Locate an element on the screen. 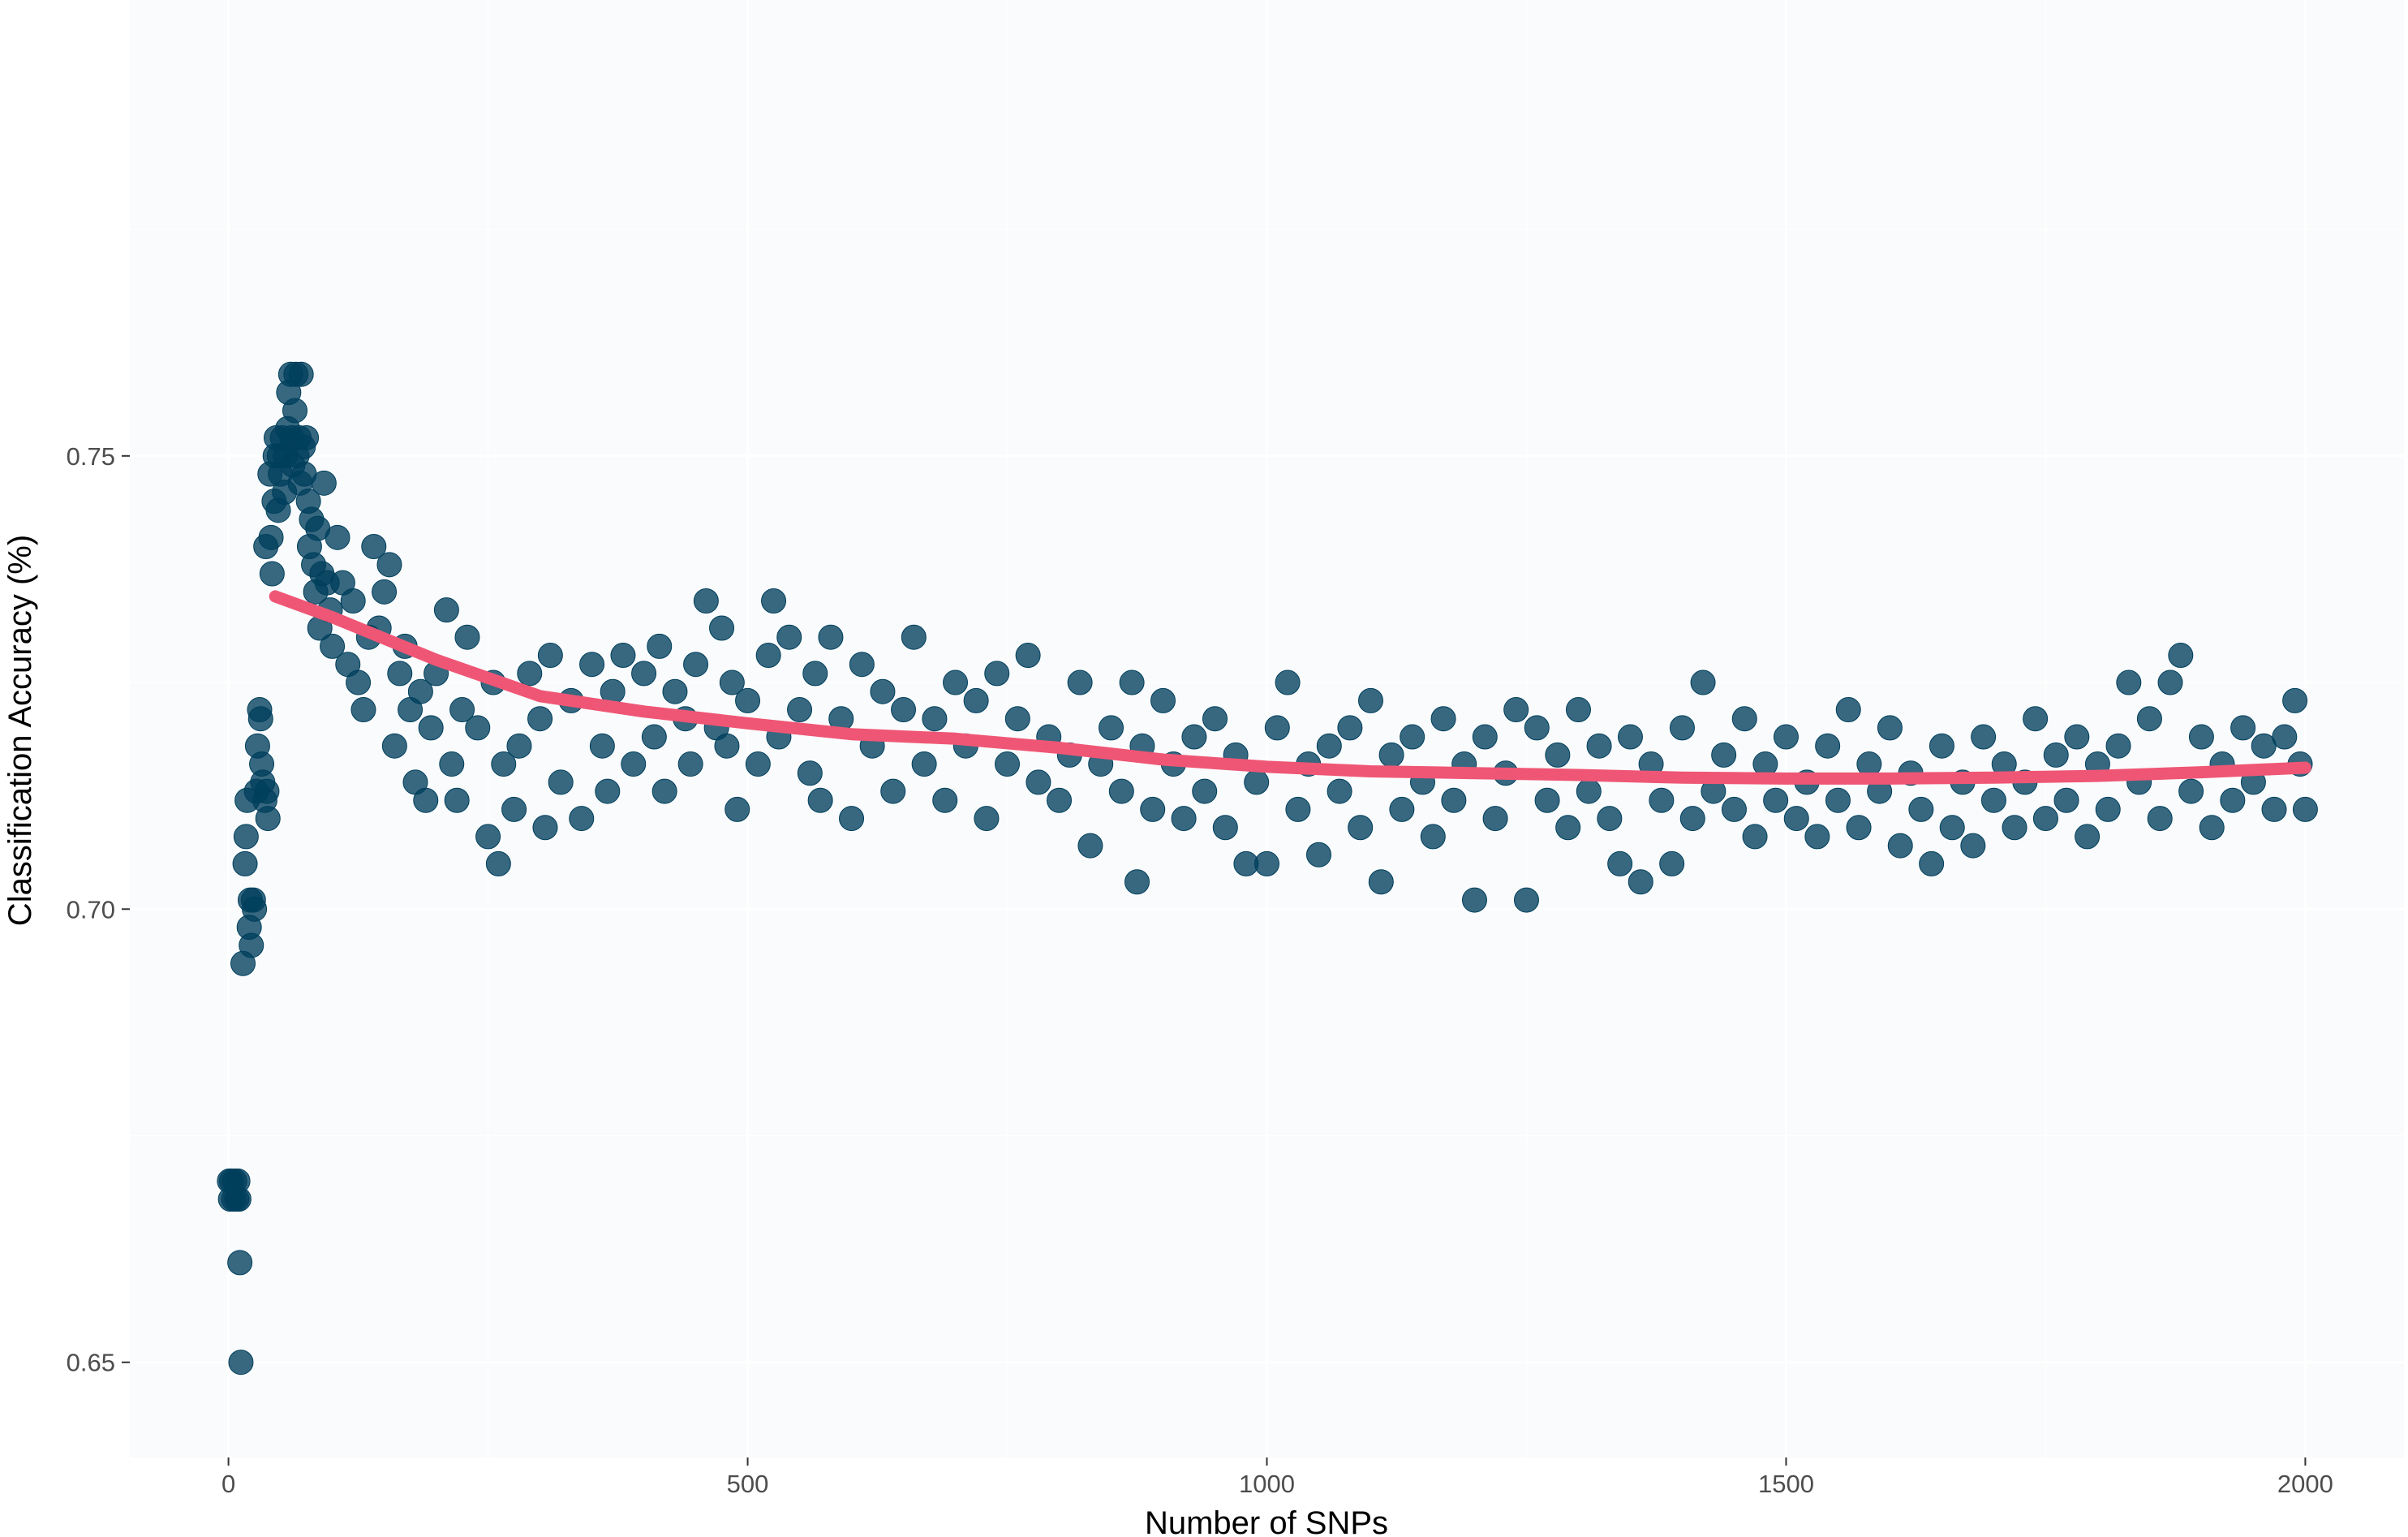  y-tick-label: 0.75 is located at coordinates (91, 457).